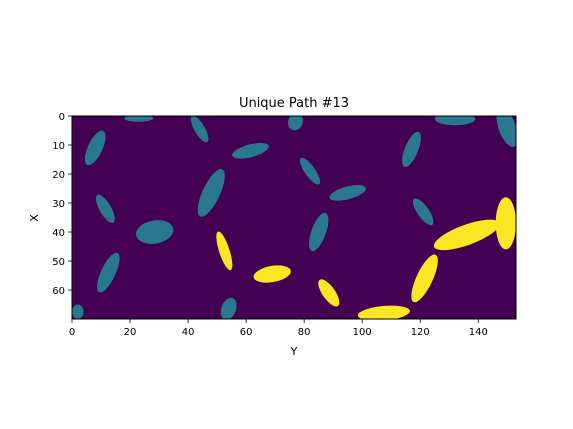  I want to click on x-tick-label: 40, so click(188, 332).